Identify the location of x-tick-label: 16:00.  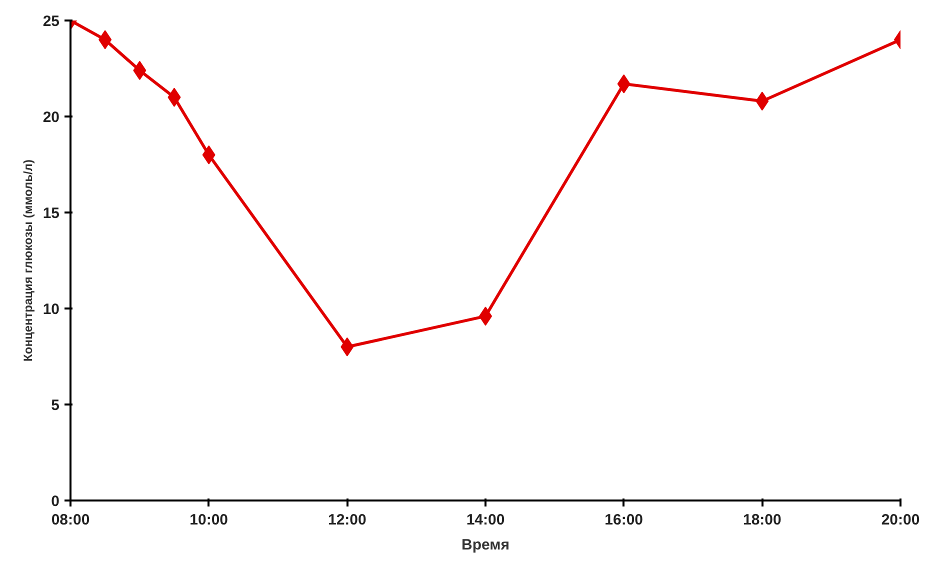
(624, 520).